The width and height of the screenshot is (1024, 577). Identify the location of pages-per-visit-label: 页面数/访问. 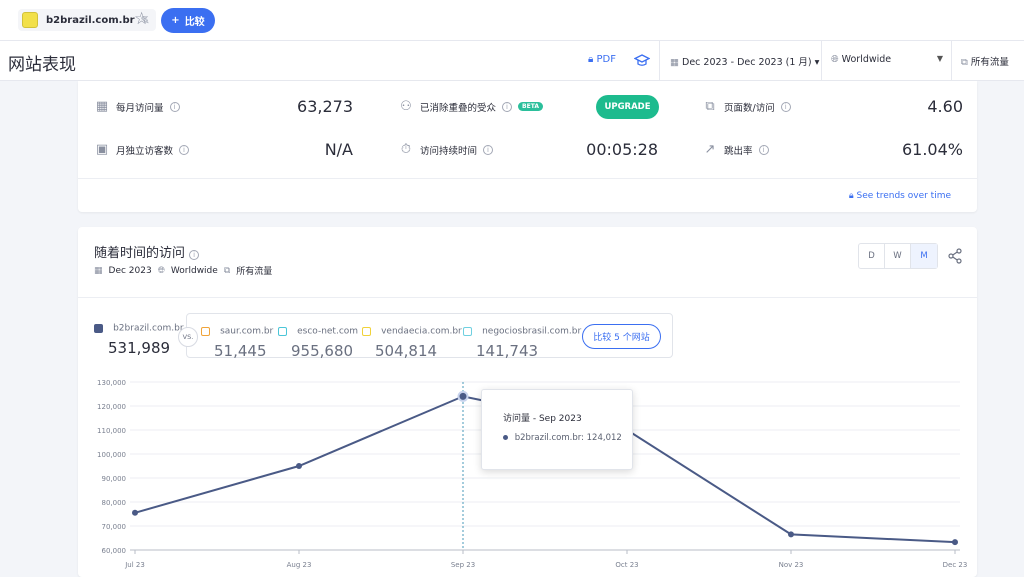
(749, 108).